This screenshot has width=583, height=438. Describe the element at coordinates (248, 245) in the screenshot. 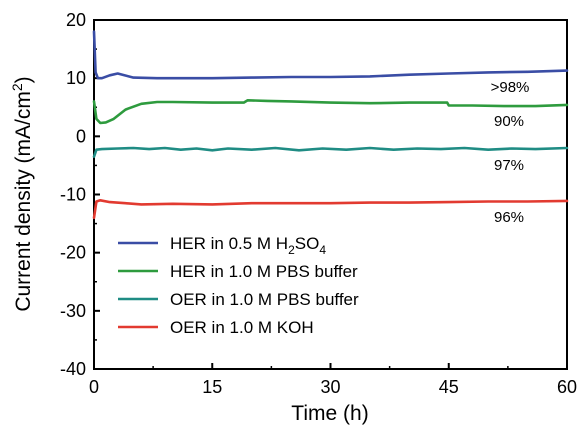

I see `legend-label-her-h2so4: HER in 0.5 M H2SO4` at that location.